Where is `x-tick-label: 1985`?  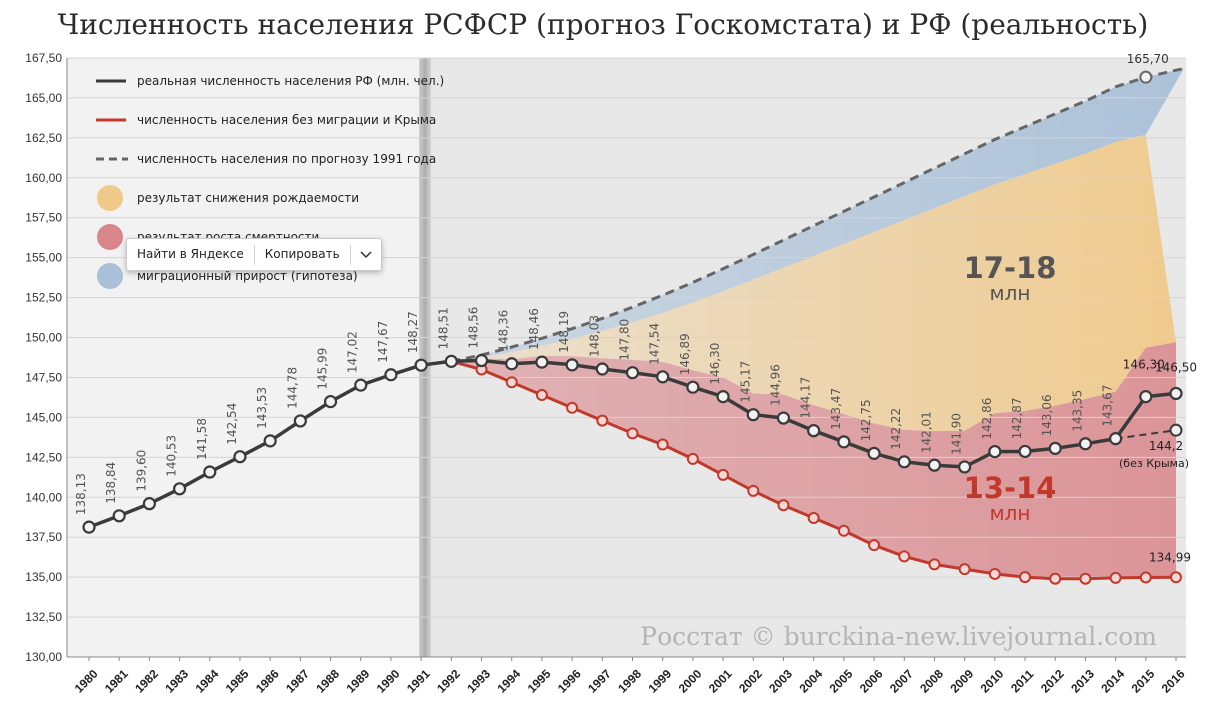
x-tick-label: 1985 is located at coordinates (237, 681).